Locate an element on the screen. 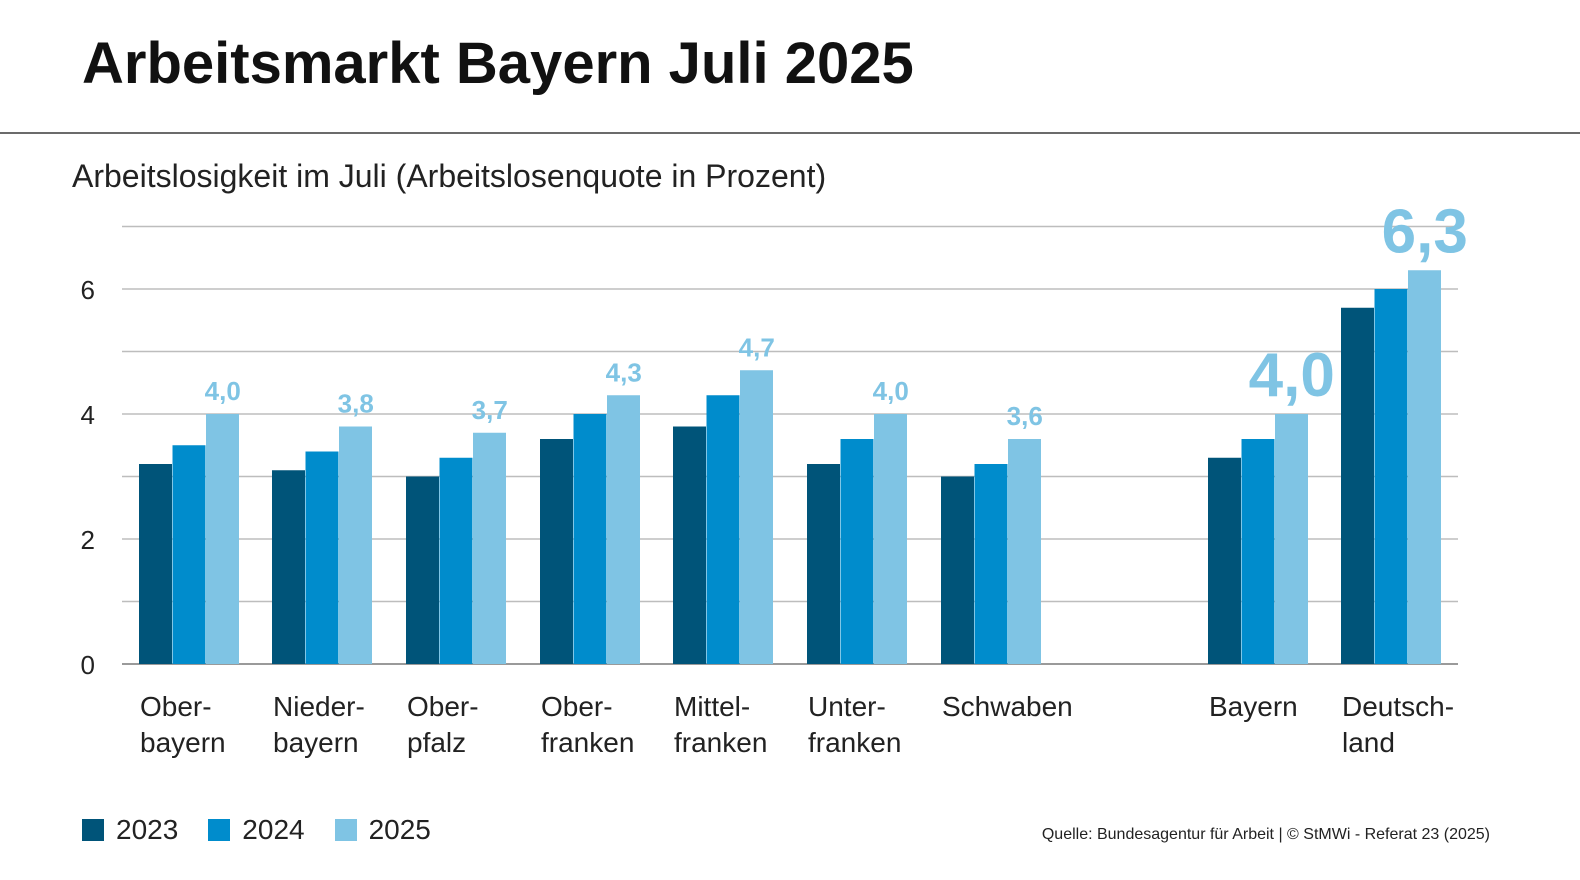 The height and width of the screenshot is (880, 1580). data-label: 3,6 is located at coordinates (1025, 416).